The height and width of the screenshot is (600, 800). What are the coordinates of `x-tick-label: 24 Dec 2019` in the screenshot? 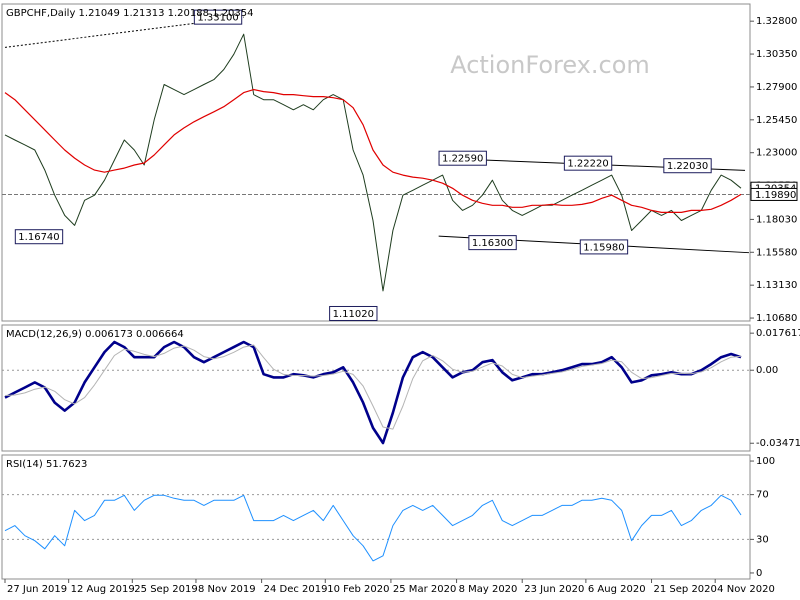 It's located at (296, 589).